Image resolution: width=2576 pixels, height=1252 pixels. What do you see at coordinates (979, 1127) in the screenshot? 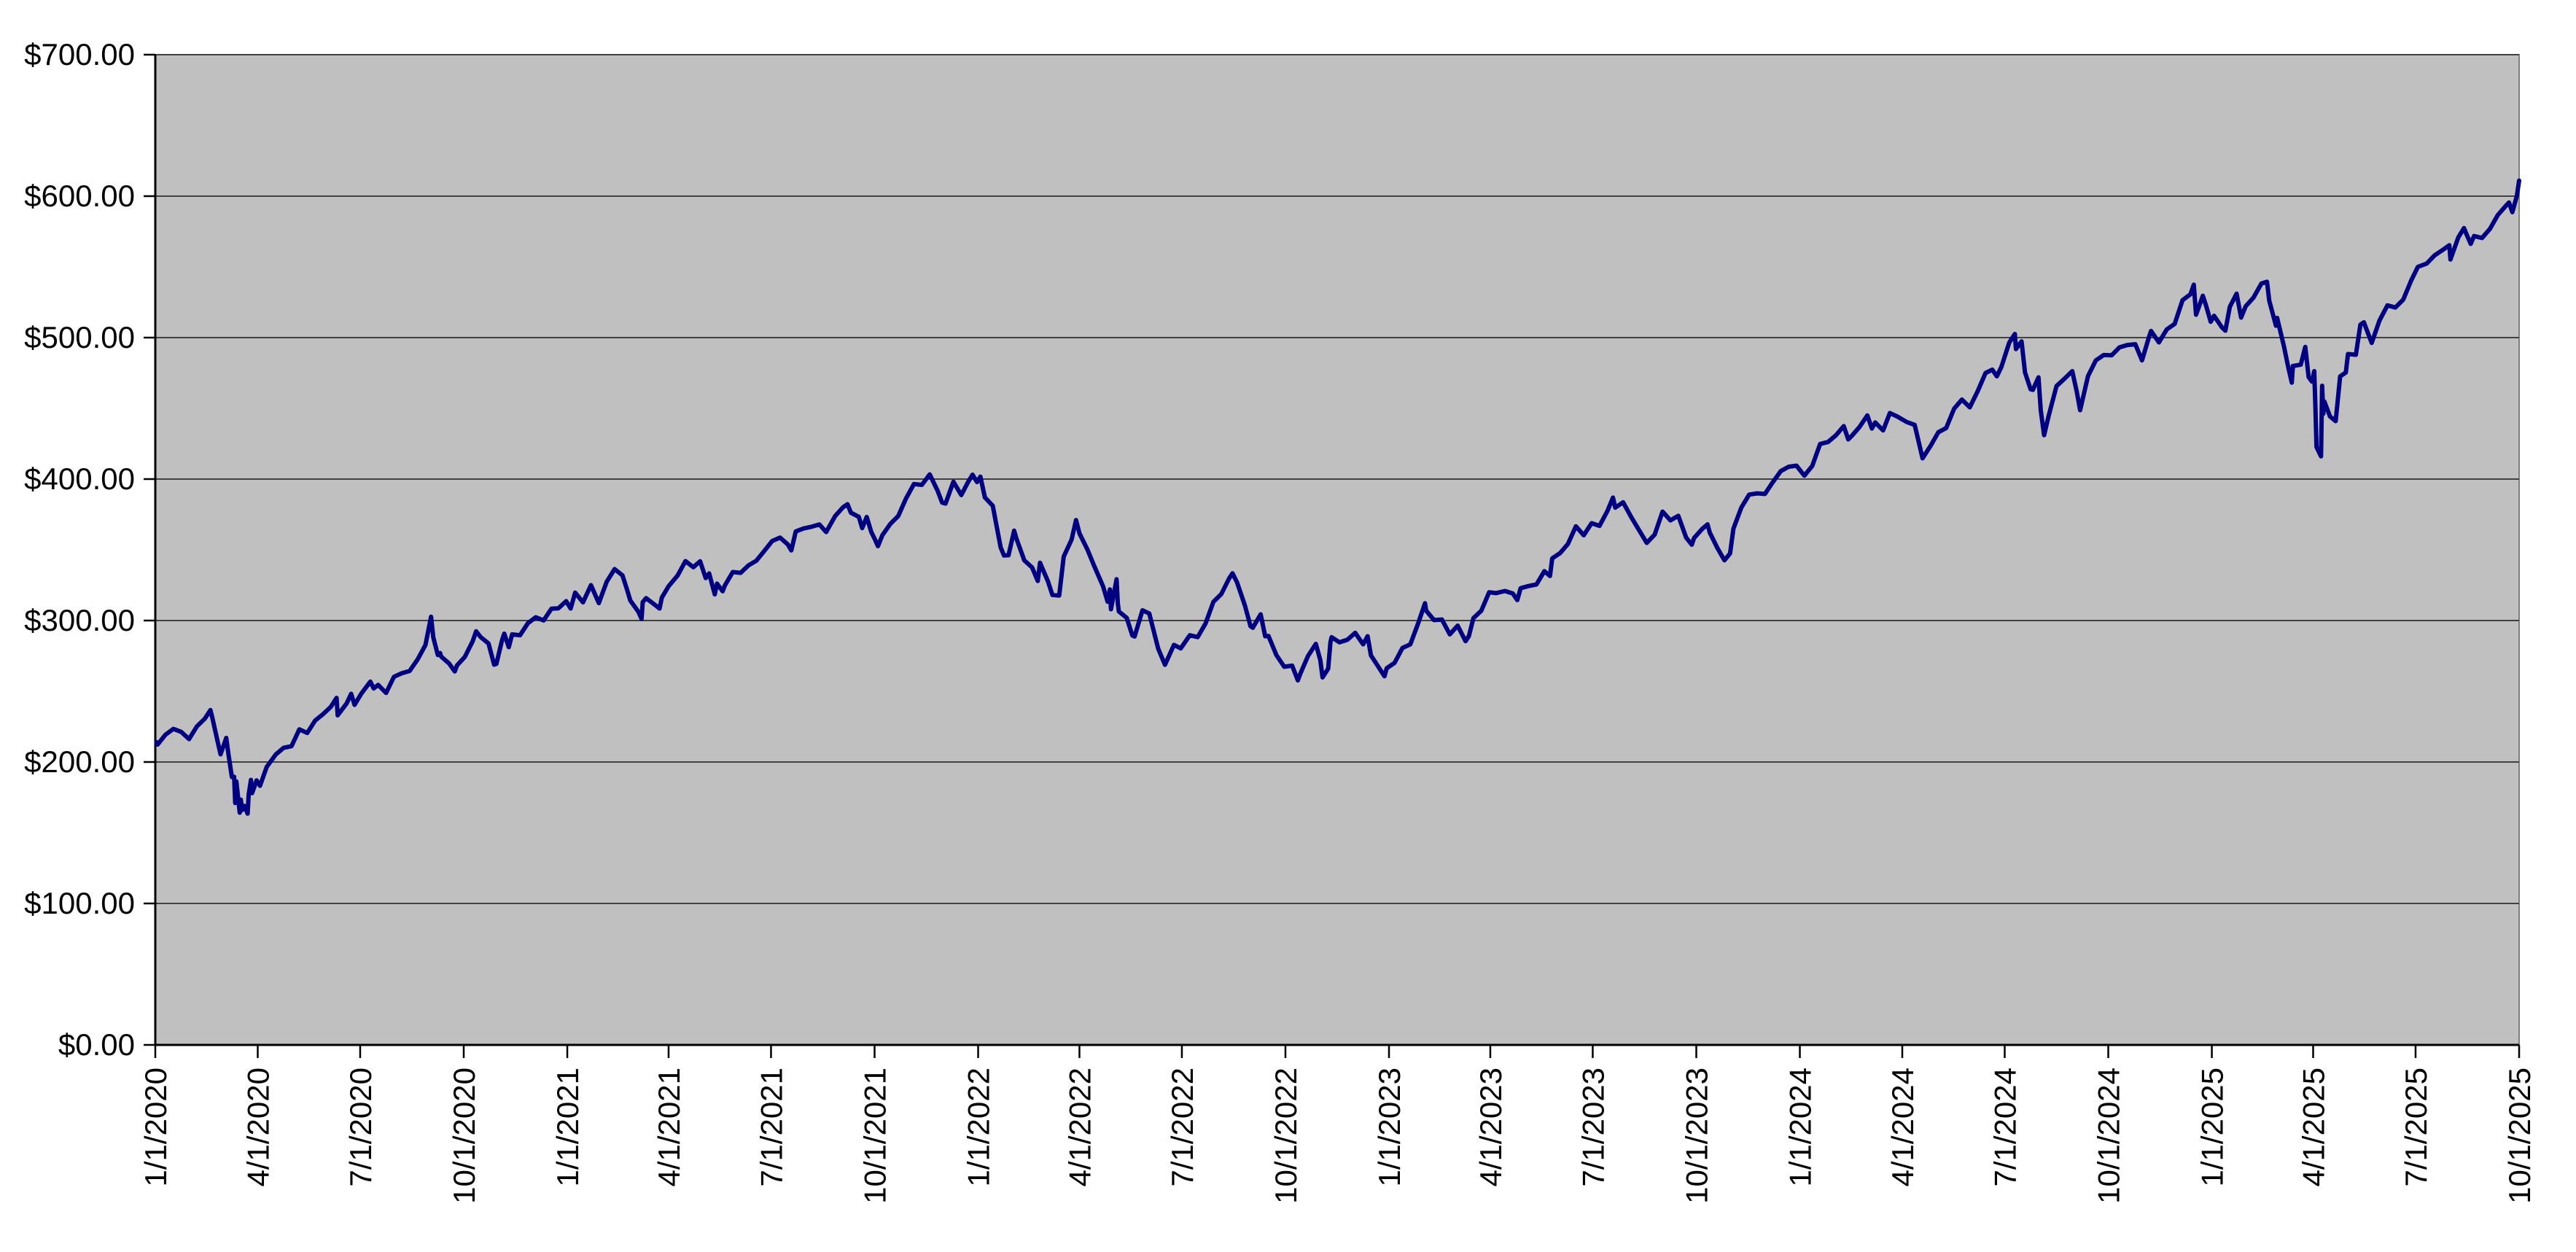
I see `x-axis-label: 1/1/2022` at bounding box center [979, 1127].